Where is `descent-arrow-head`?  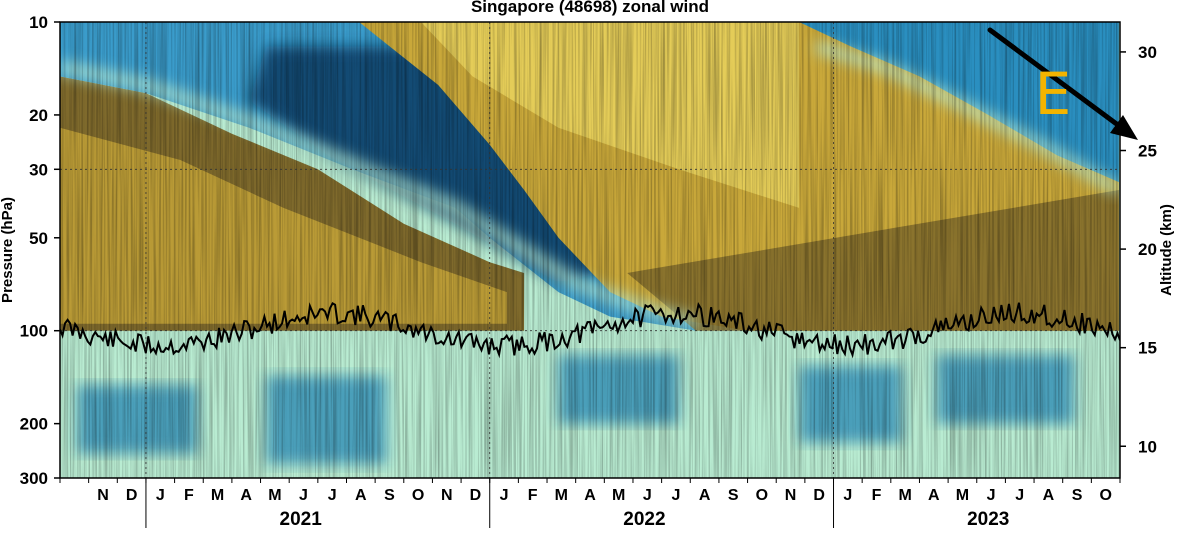
descent-arrow-head is located at coordinates (1124, 127).